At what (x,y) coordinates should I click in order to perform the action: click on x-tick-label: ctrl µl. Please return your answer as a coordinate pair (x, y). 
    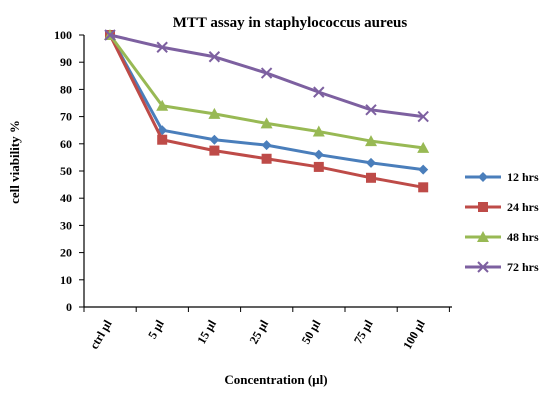
    Looking at the image, I should click on (101, 334).